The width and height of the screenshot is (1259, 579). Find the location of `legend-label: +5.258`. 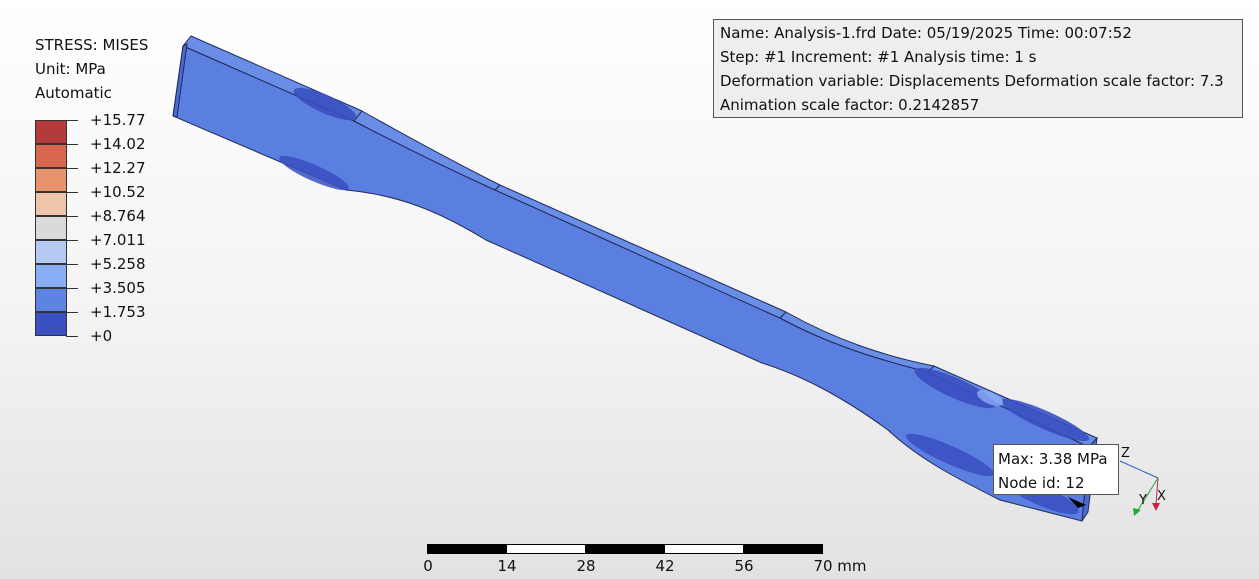

legend-label: +5.258 is located at coordinates (118, 264).